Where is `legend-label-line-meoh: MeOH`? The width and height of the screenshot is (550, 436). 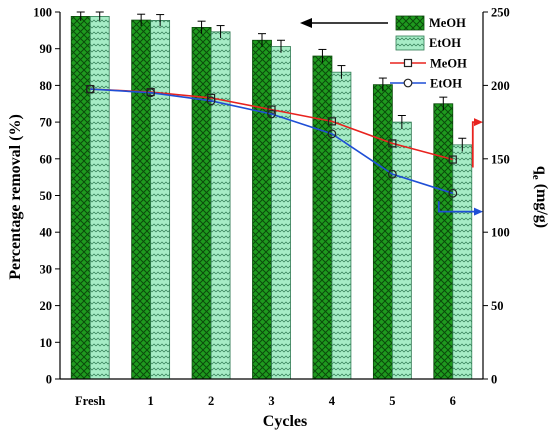
legend-label-line-meoh: MeOH is located at coordinates (448, 64).